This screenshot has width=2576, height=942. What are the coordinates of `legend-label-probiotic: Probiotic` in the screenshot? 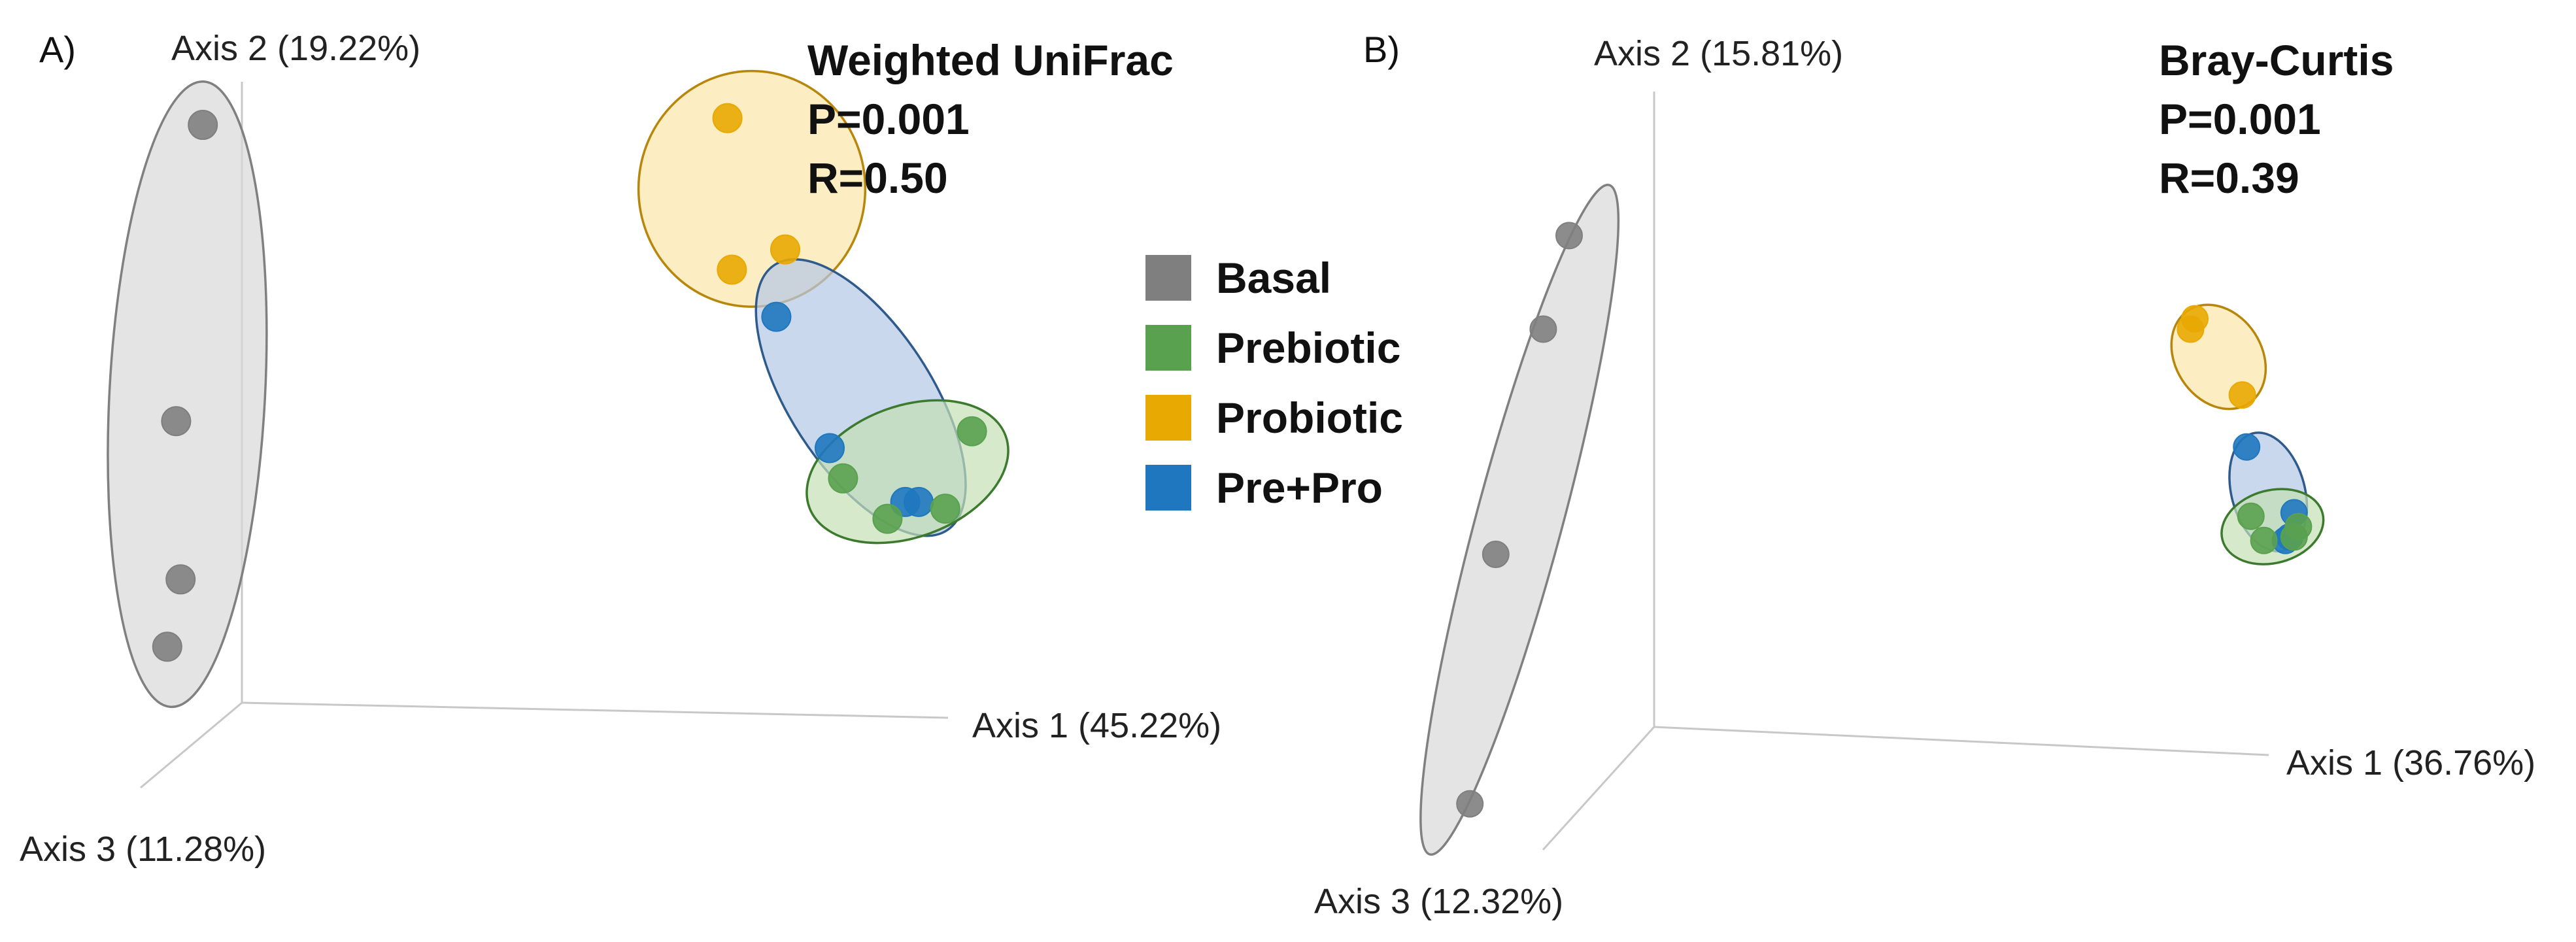 It's located at (1309, 418).